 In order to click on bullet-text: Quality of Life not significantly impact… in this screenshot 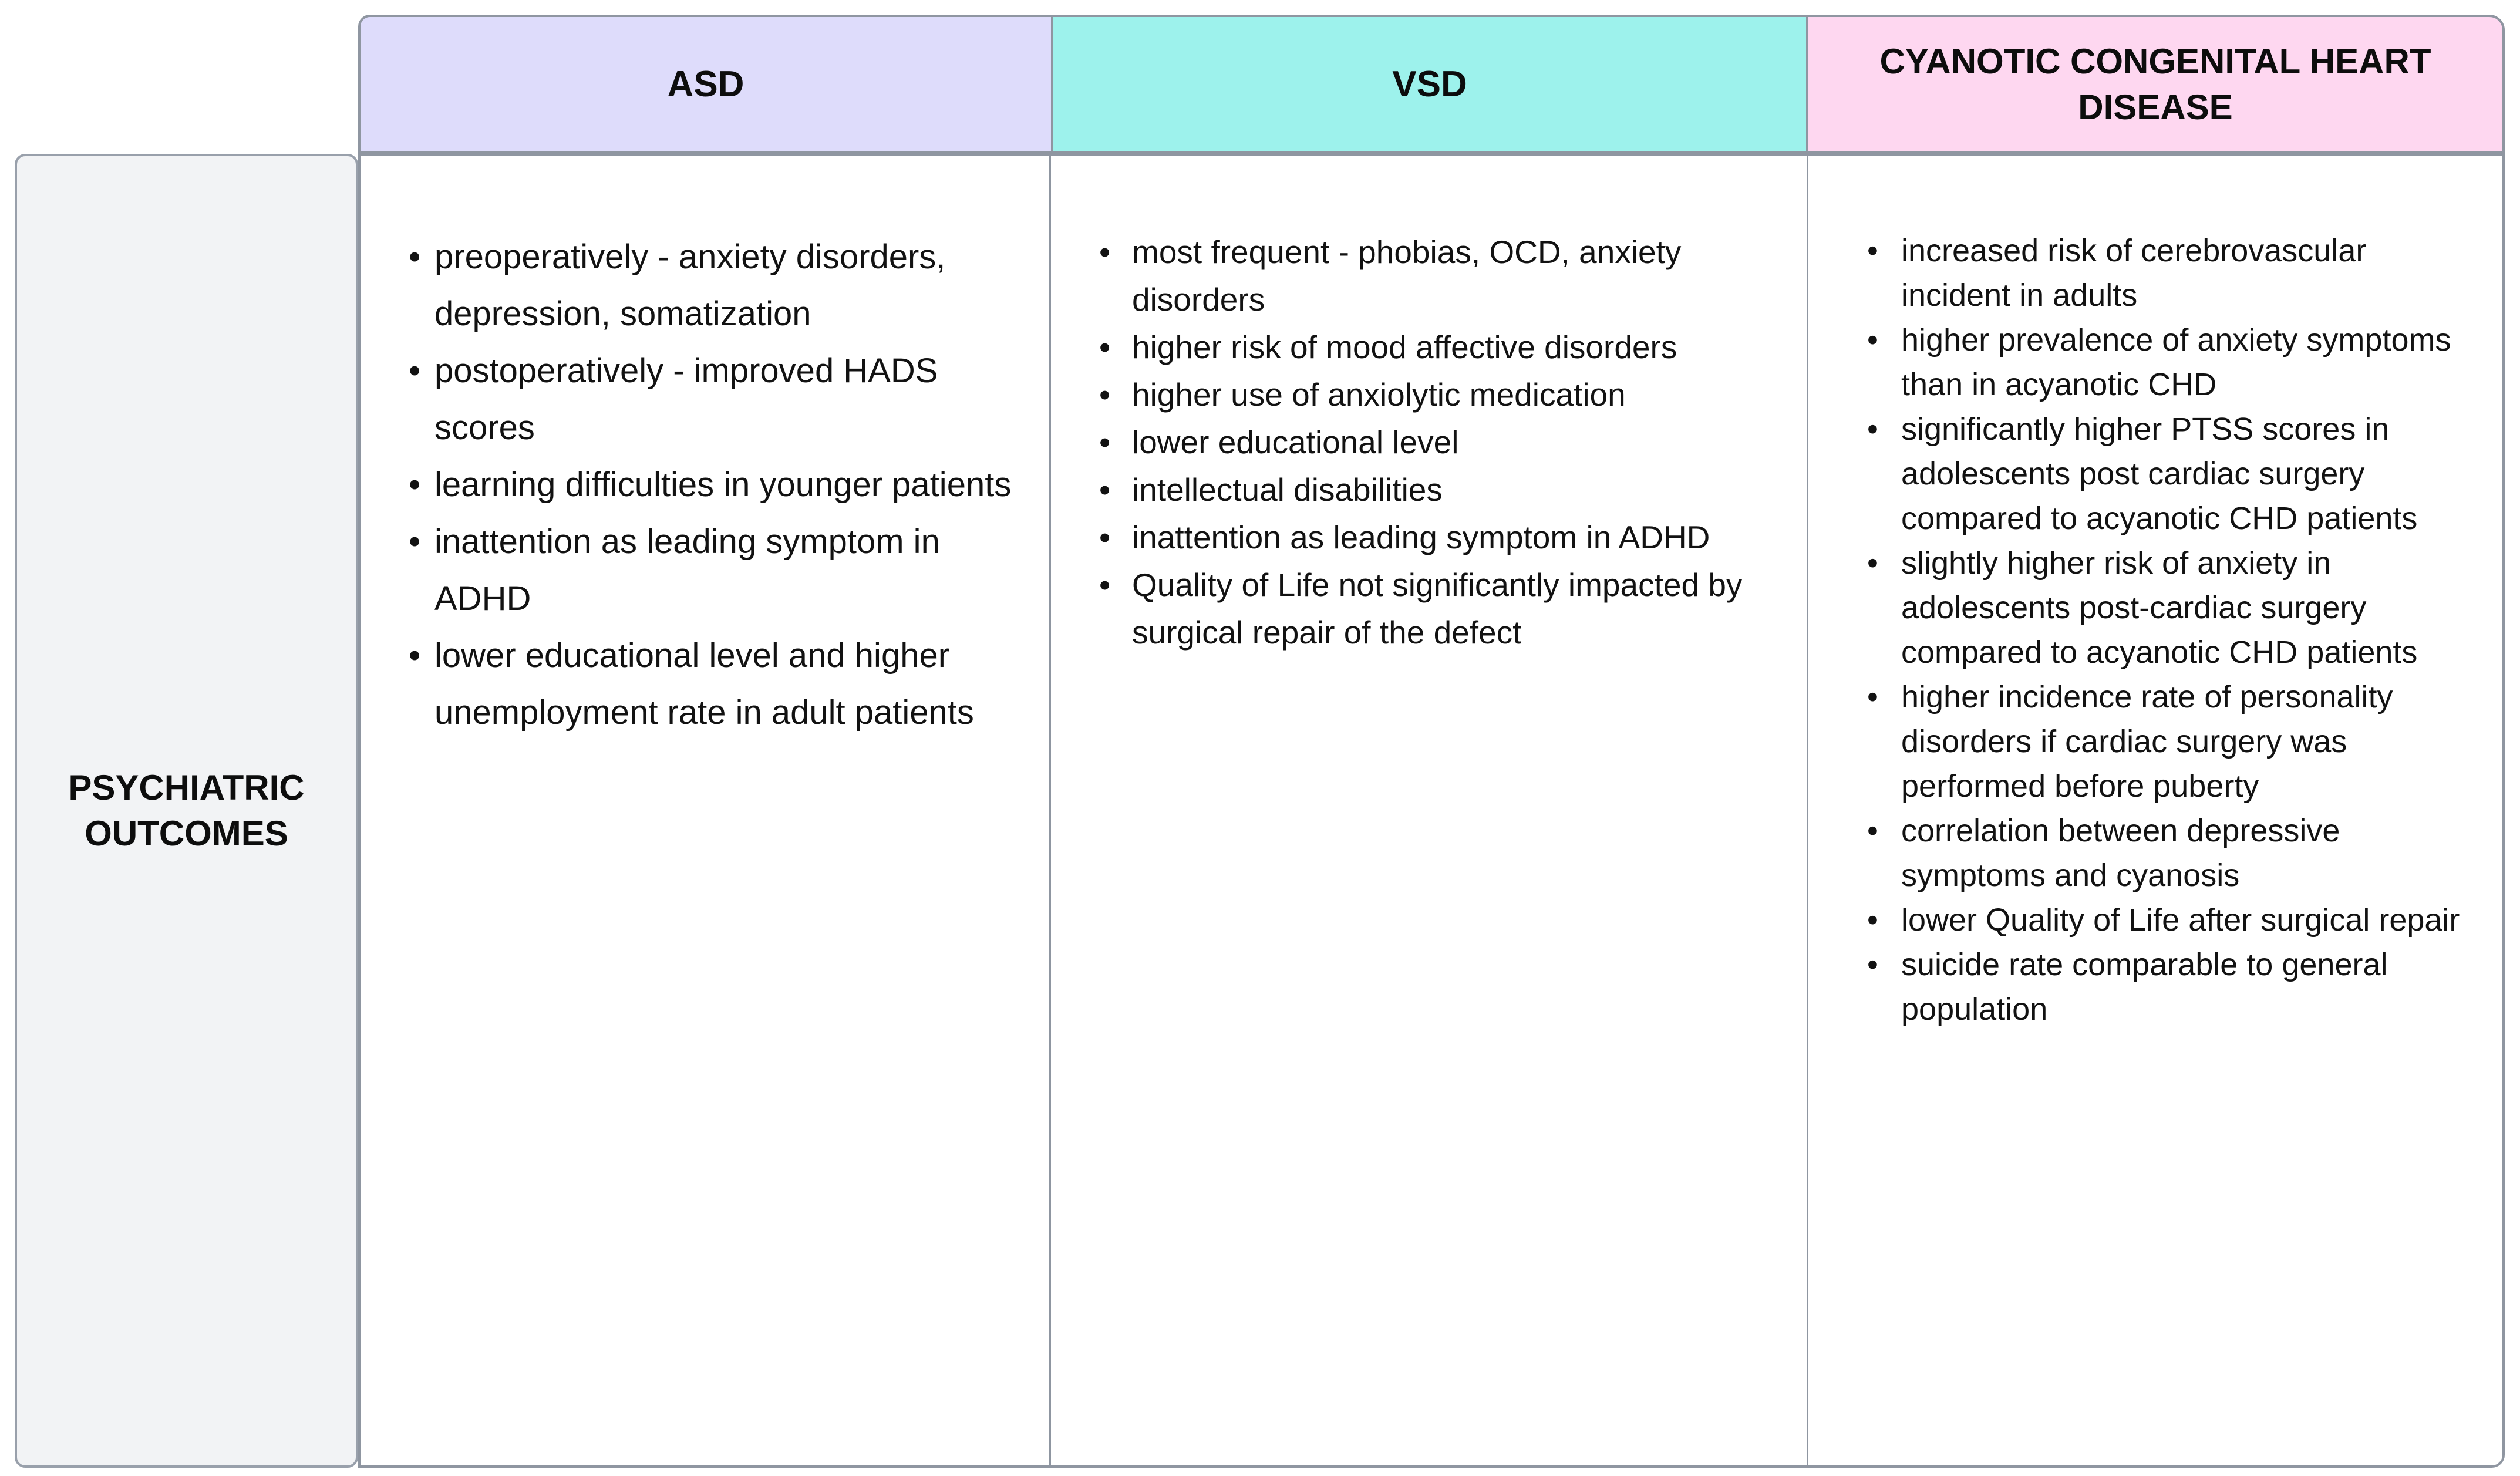, I will do `click(1437, 609)`.